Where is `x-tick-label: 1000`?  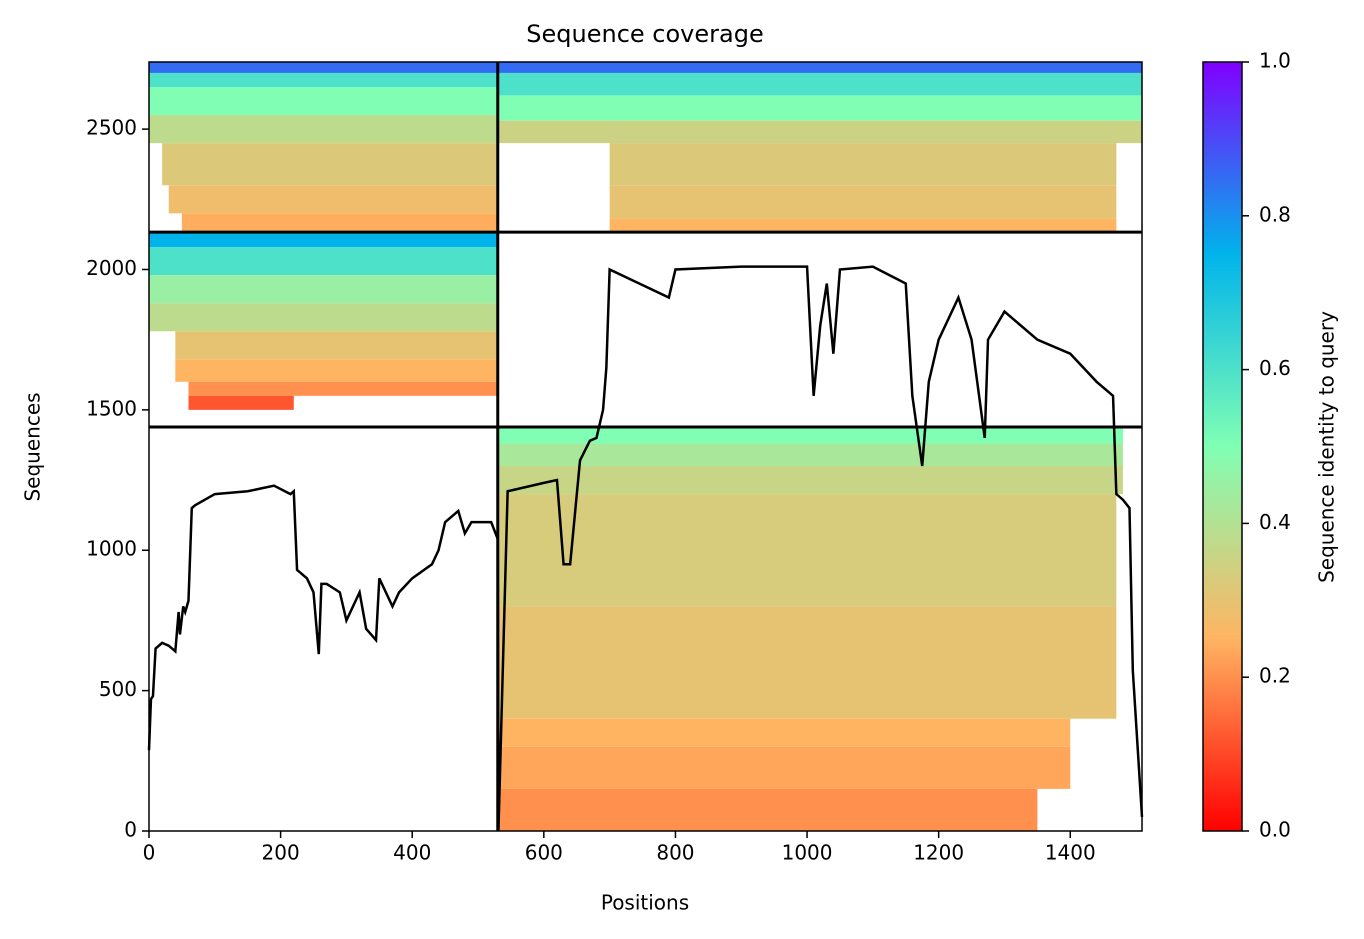 x-tick-label: 1000 is located at coordinates (807, 853).